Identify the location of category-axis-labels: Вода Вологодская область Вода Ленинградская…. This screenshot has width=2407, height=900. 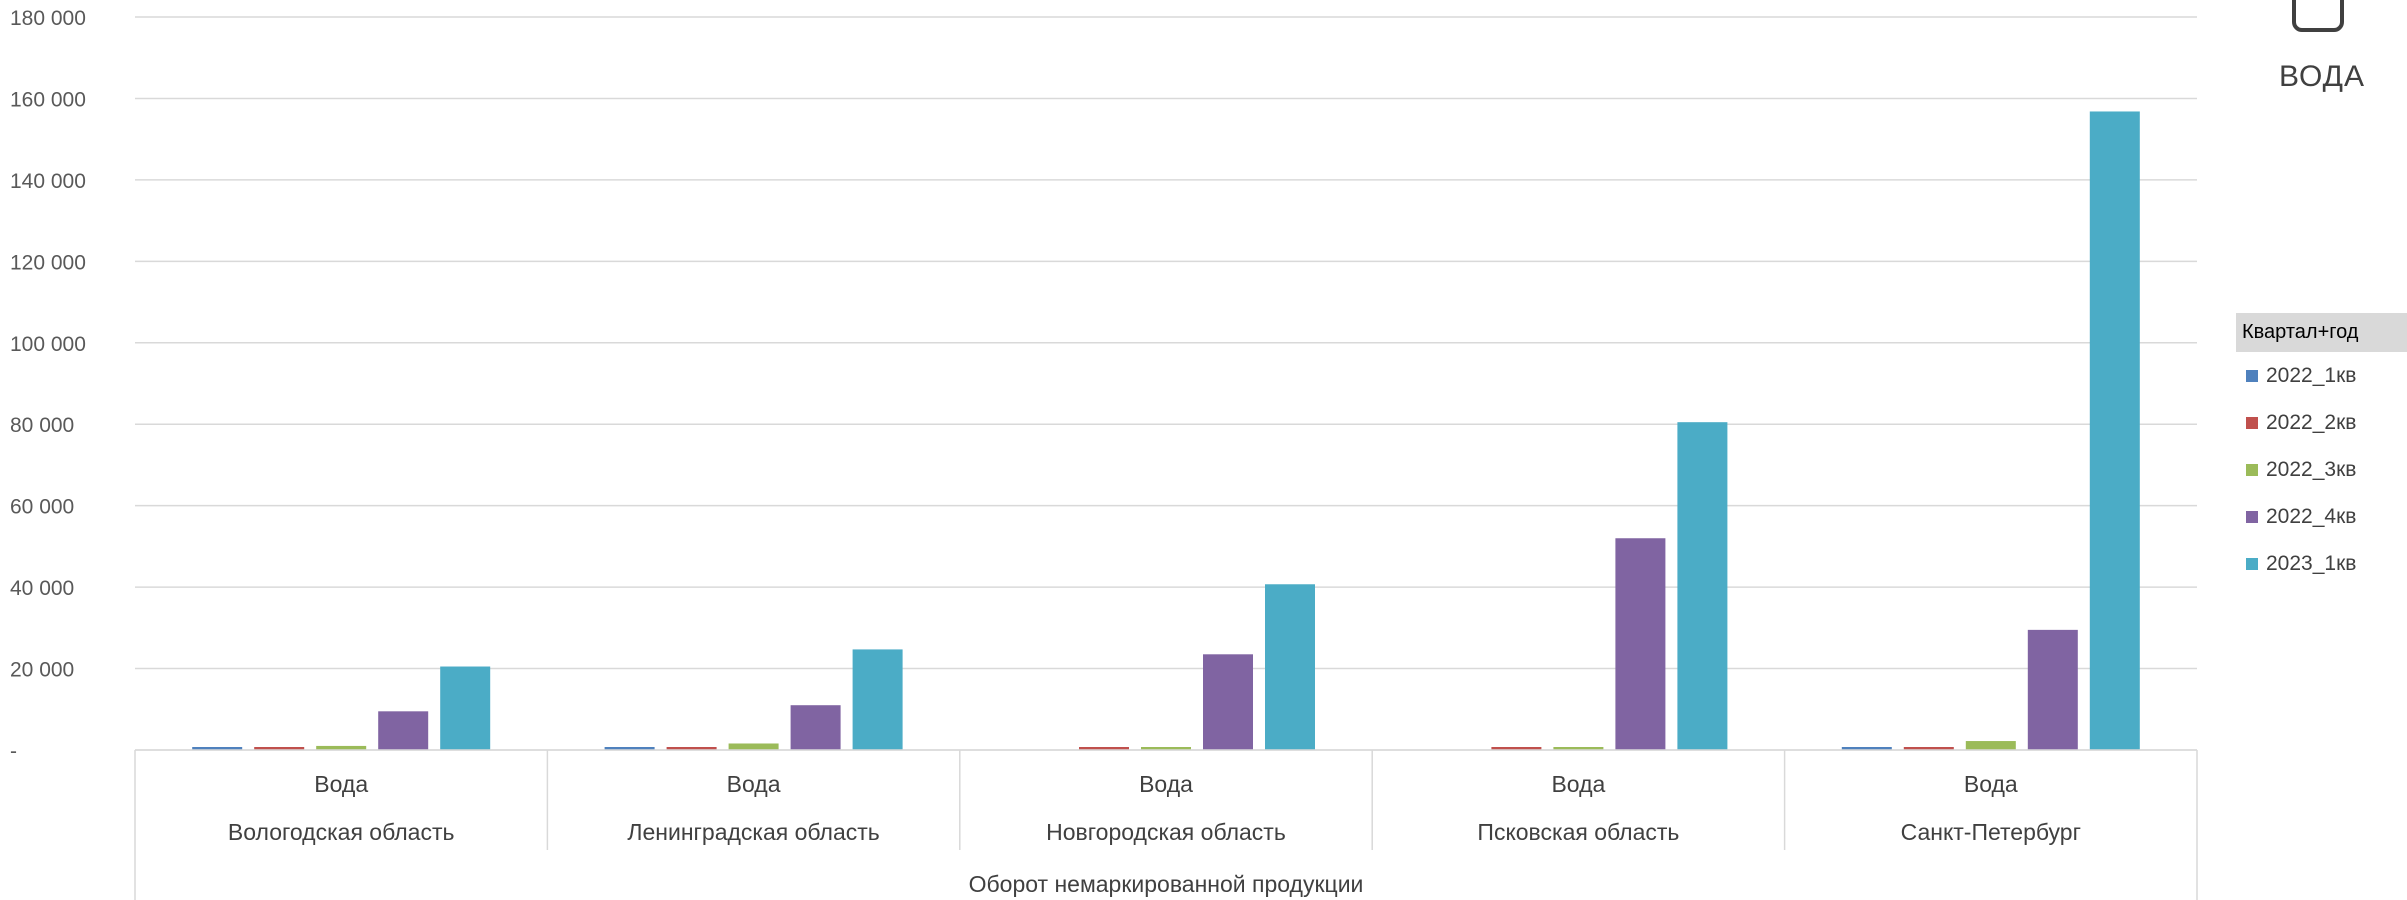
(1154, 834).